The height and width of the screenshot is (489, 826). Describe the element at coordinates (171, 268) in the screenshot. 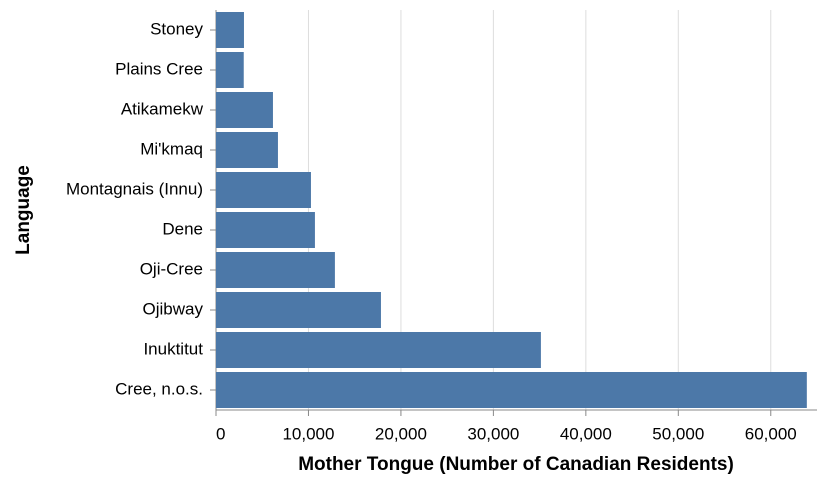

I see `y-tick-label: Oji-Cree` at that location.